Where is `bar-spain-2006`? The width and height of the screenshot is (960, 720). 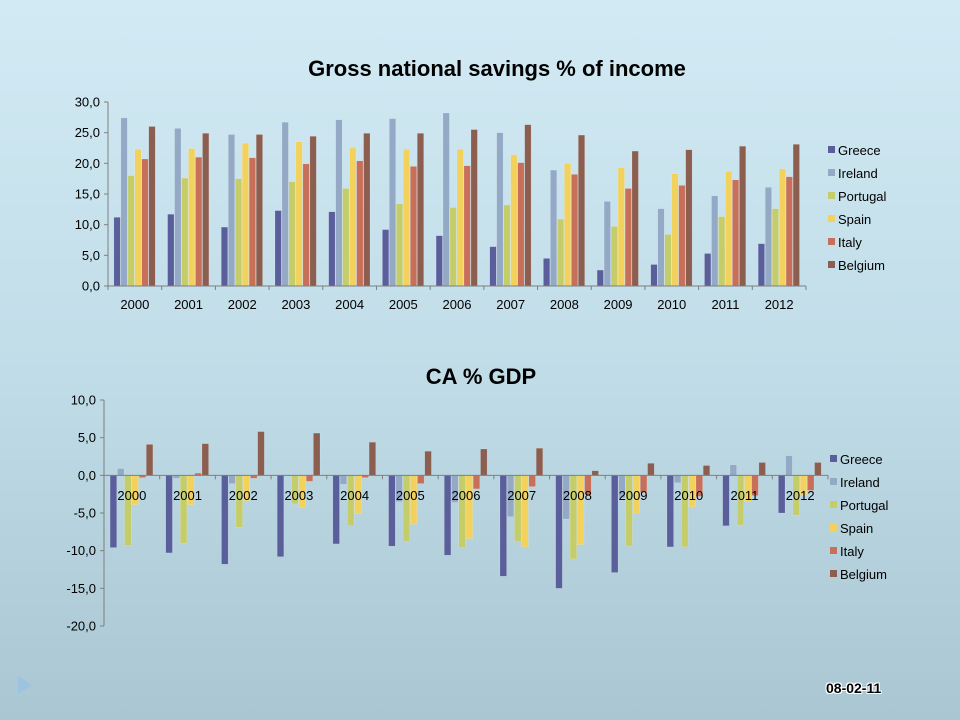
bar-spain-2006 is located at coordinates (469, 507).